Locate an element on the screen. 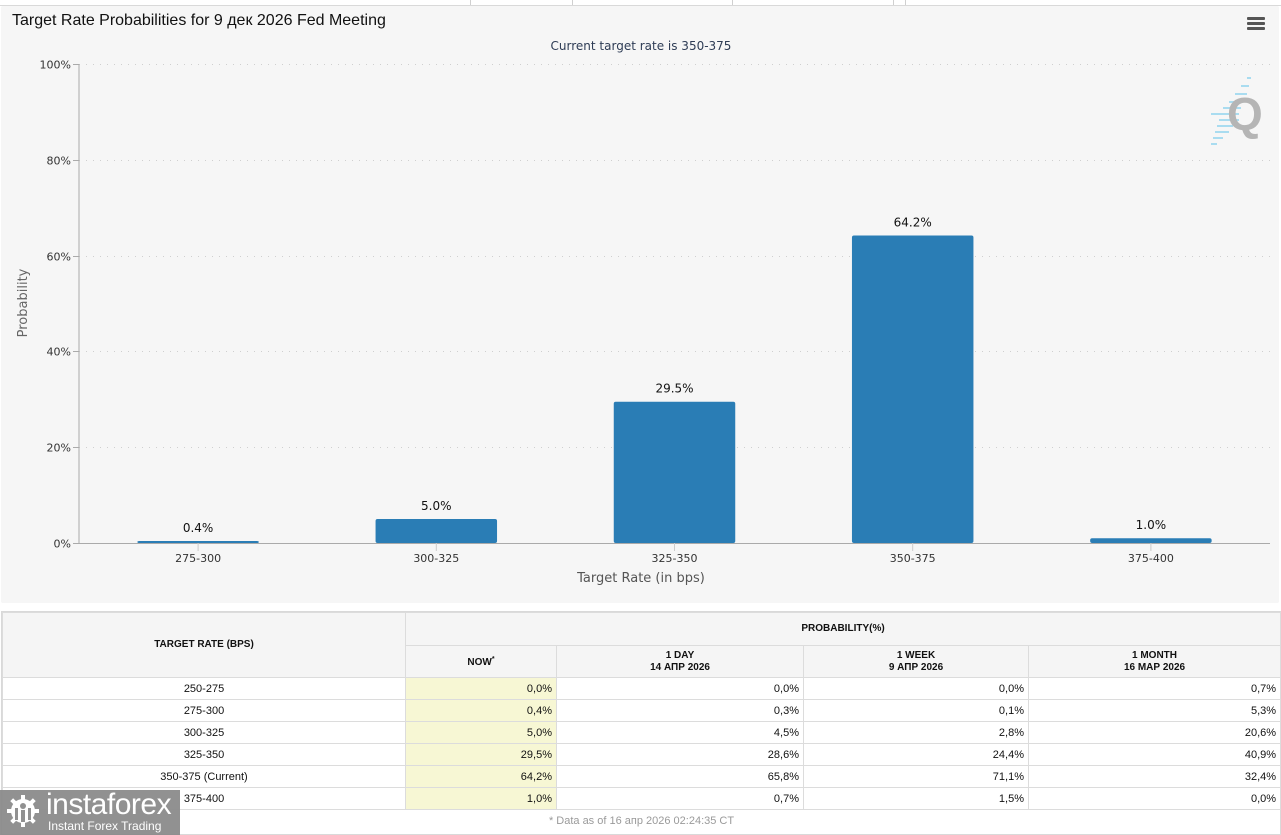  x-tick-label: 325-350 is located at coordinates (675, 558).